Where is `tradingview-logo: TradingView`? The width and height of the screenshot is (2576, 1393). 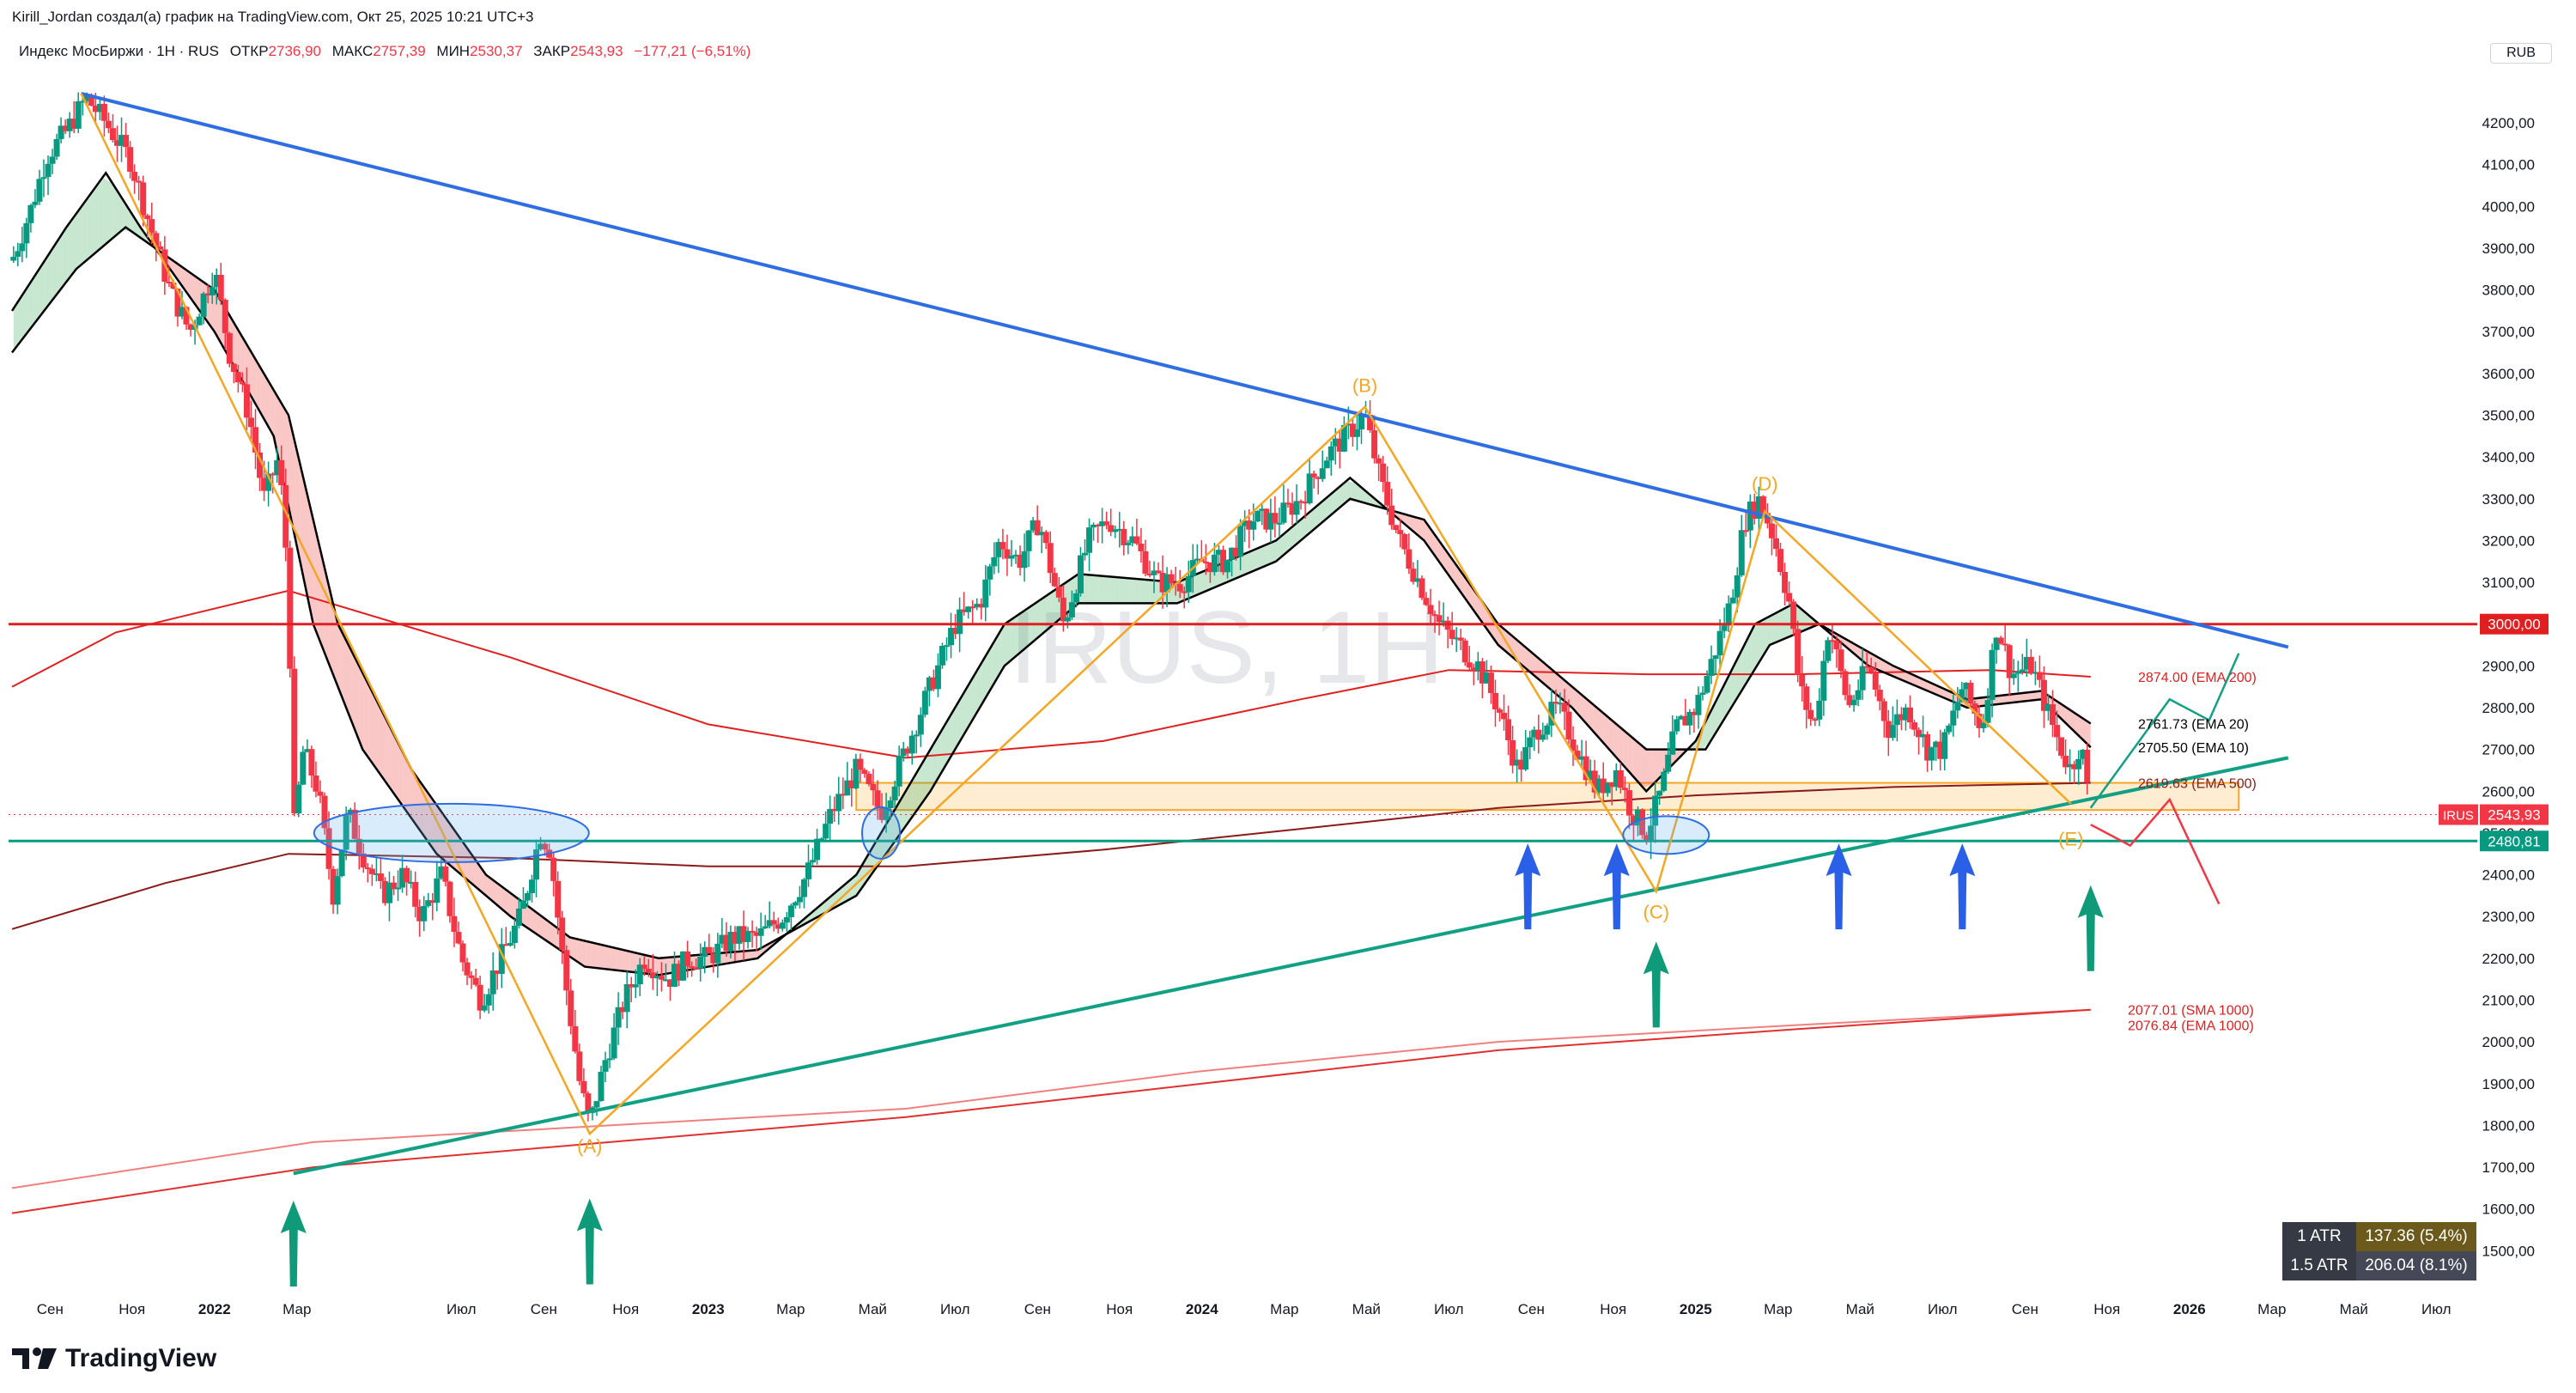
tradingview-logo: TradingView is located at coordinates (114, 1358).